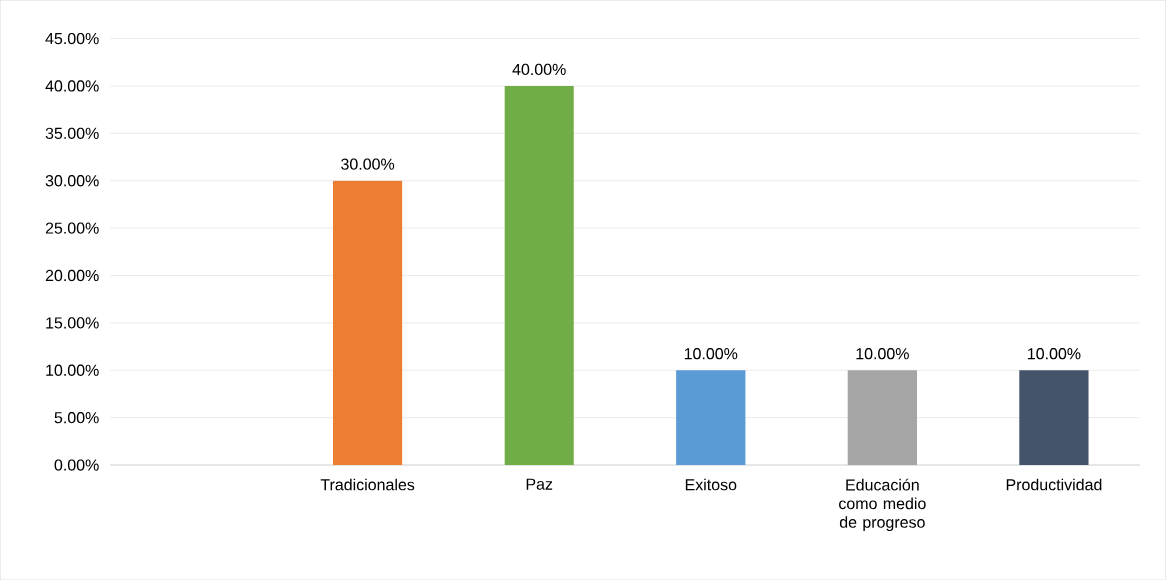  Describe the element at coordinates (76, 417) in the screenshot. I see `y-tick-label: 5.00%` at that location.